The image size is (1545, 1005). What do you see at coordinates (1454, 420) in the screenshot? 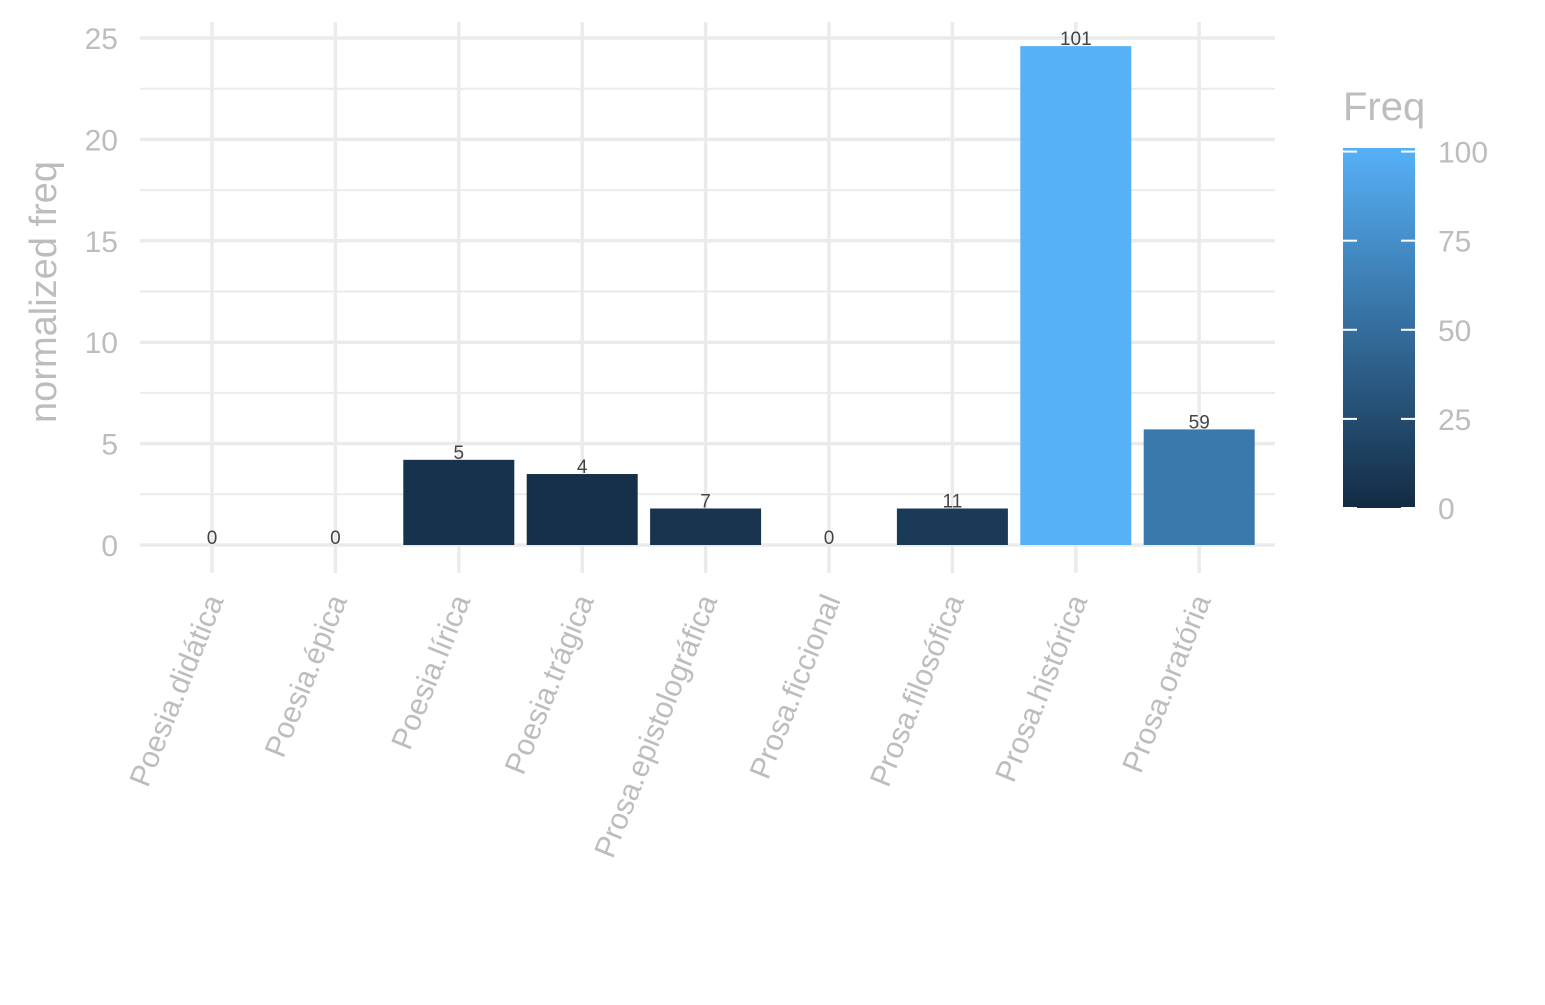
I see `legend-tick-label: 25` at bounding box center [1454, 420].